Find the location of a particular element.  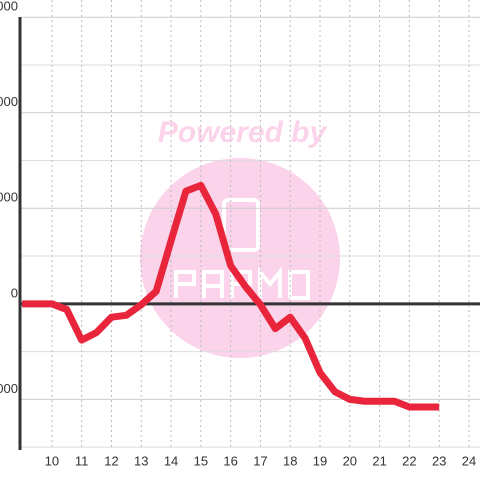

y-tick-label: -5,000 is located at coordinates (9, 388).